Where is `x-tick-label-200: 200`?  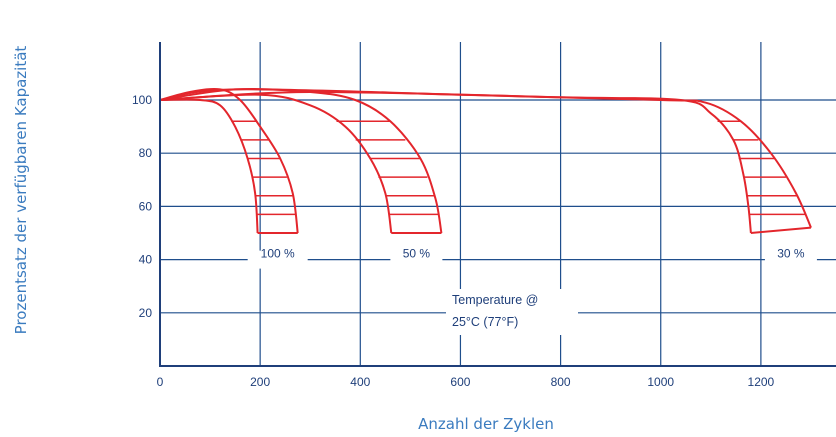 x-tick-label-200: 200 is located at coordinates (260, 382).